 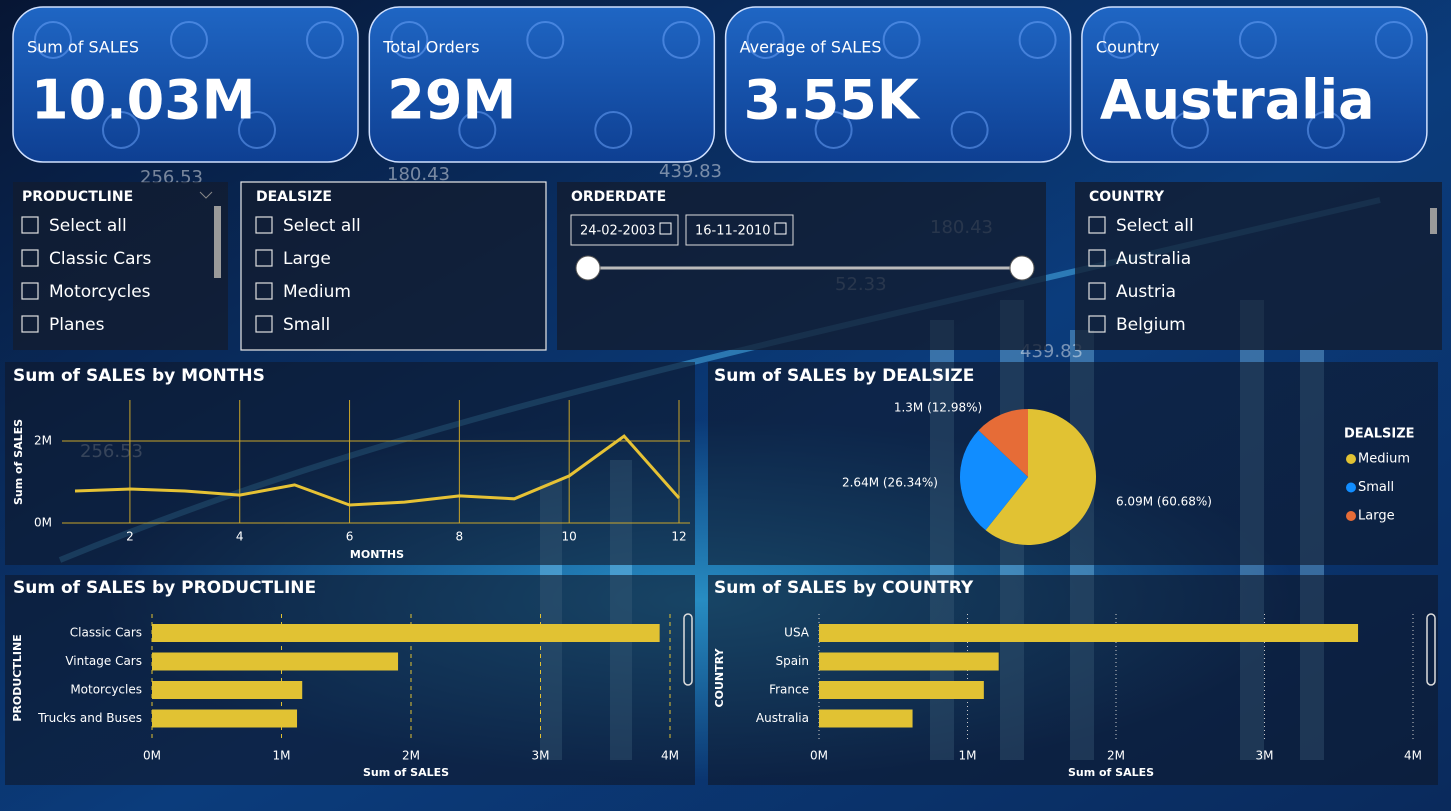 What do you see at coordinates (317, 292) in the screenshot?
I see `slicer-item: Medium` at bounding box center [317, 292].